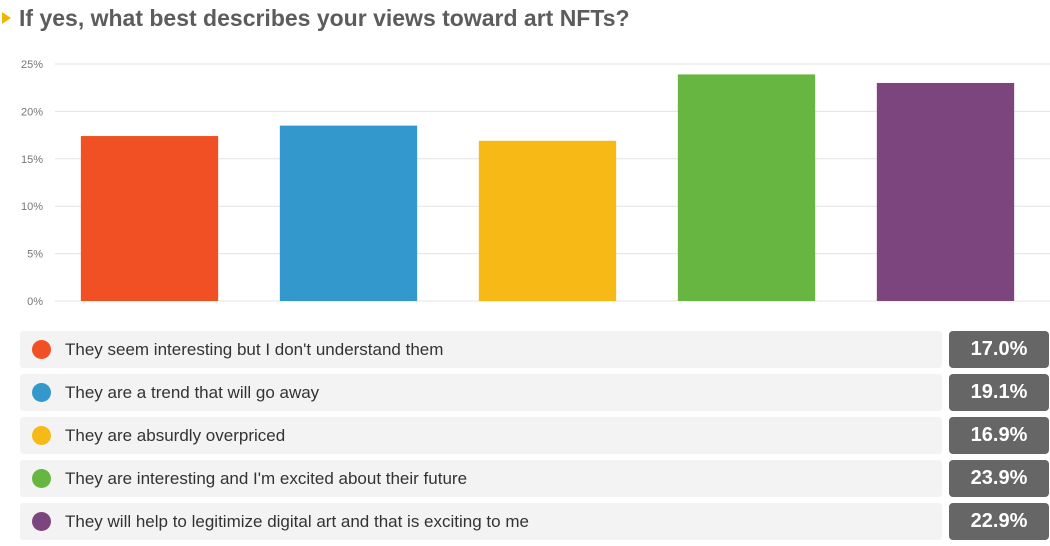  What do you see at coordinates (175, 435) in the screenshot?
I see `legend-label: They are absurdly overpriced` at bounding box center [175, 435].